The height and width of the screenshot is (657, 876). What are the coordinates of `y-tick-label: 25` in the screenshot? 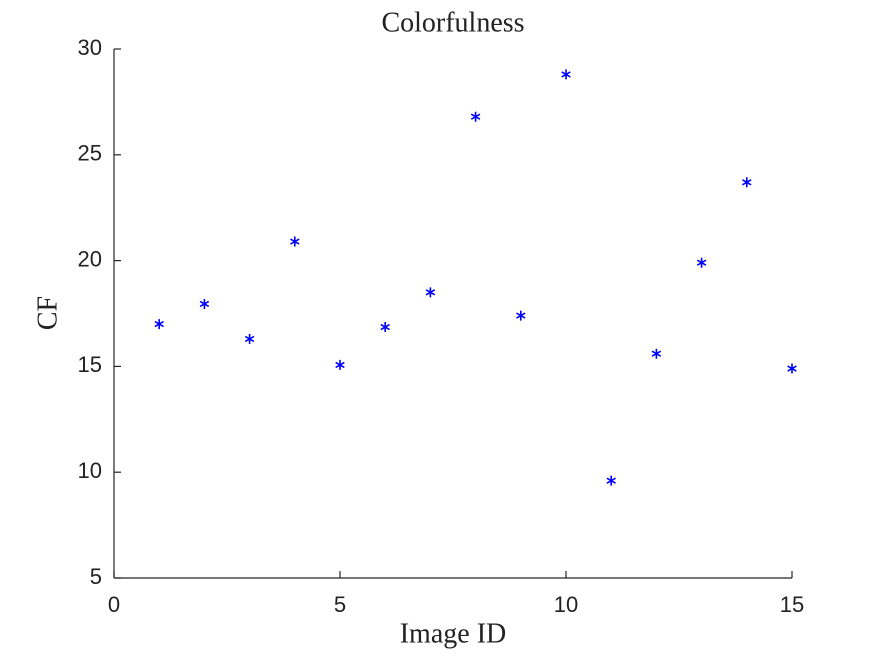 It's located at (90, 153).